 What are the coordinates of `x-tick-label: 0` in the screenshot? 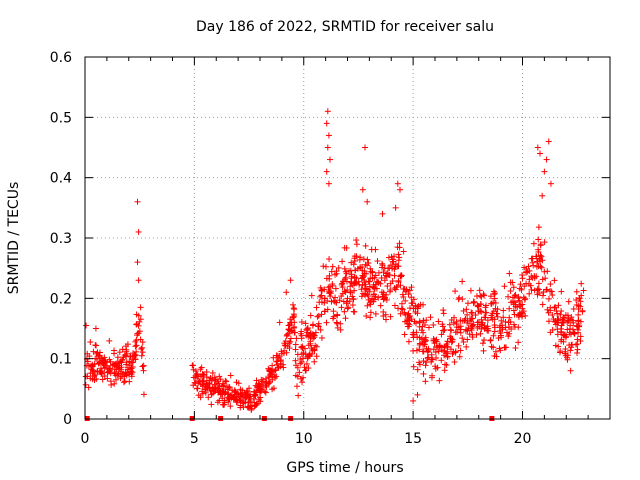 It's located at (85, 439).